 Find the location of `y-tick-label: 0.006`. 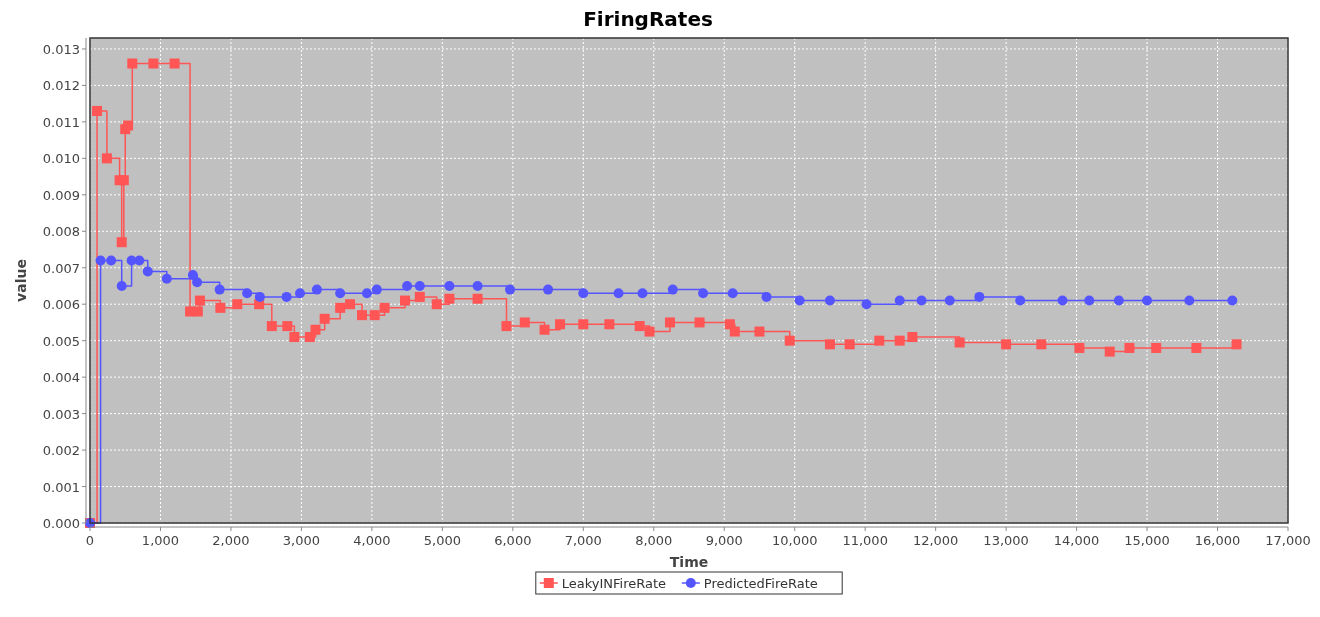

y-tick-label: 0.006 is located at coordinates (61, 305).